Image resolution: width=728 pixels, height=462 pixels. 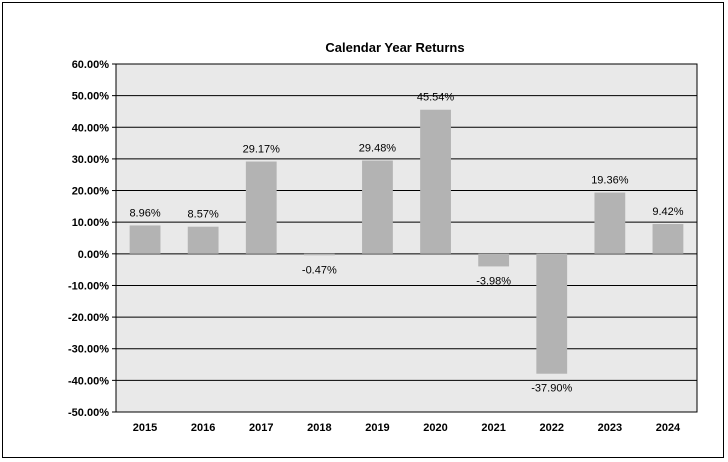 What do you see at coordinates (493, 428) in the screenshot?
I see `x-tick-label: 2021` at bounding box center [493, 428].